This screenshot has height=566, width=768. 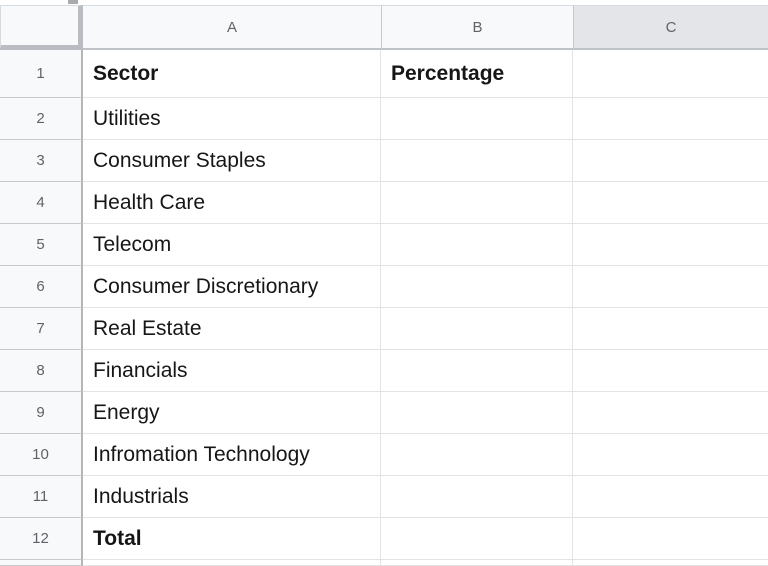 I want to click on table-row: 12 Total, so click(x=384, y=539).